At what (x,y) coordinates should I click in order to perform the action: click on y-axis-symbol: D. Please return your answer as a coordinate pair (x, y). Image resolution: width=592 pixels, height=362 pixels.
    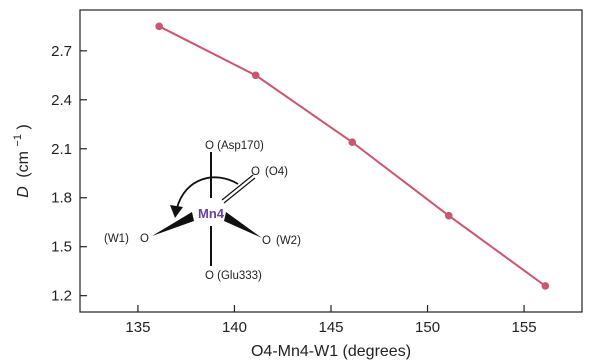
    Looking at the image, I should click on (23, 192).